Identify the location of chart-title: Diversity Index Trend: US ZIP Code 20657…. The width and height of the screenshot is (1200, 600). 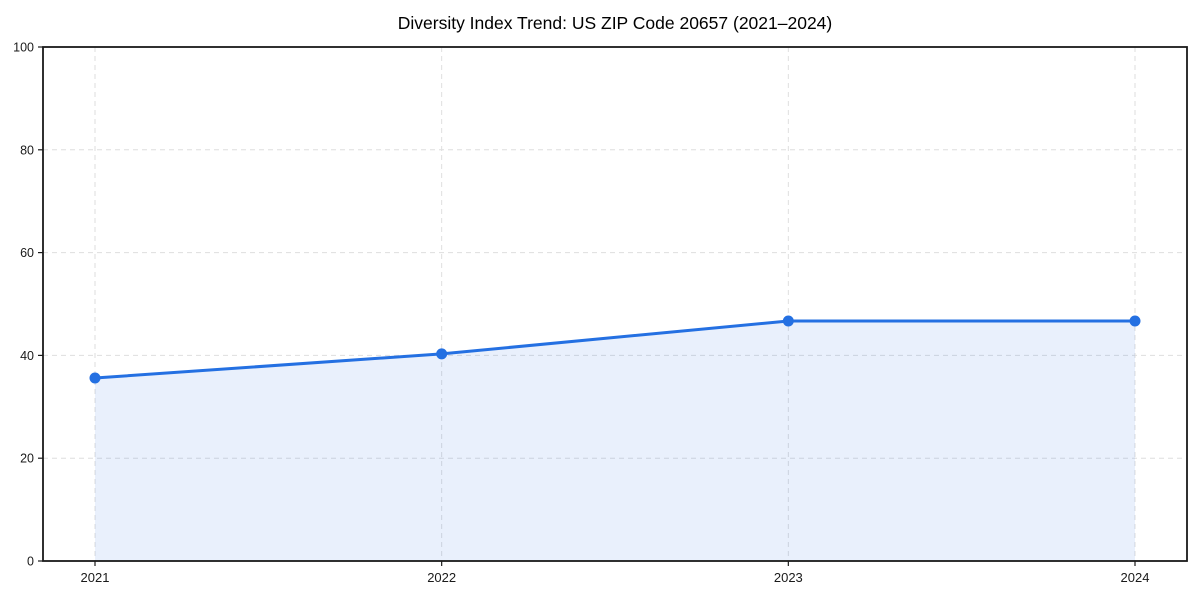
(615, 23).